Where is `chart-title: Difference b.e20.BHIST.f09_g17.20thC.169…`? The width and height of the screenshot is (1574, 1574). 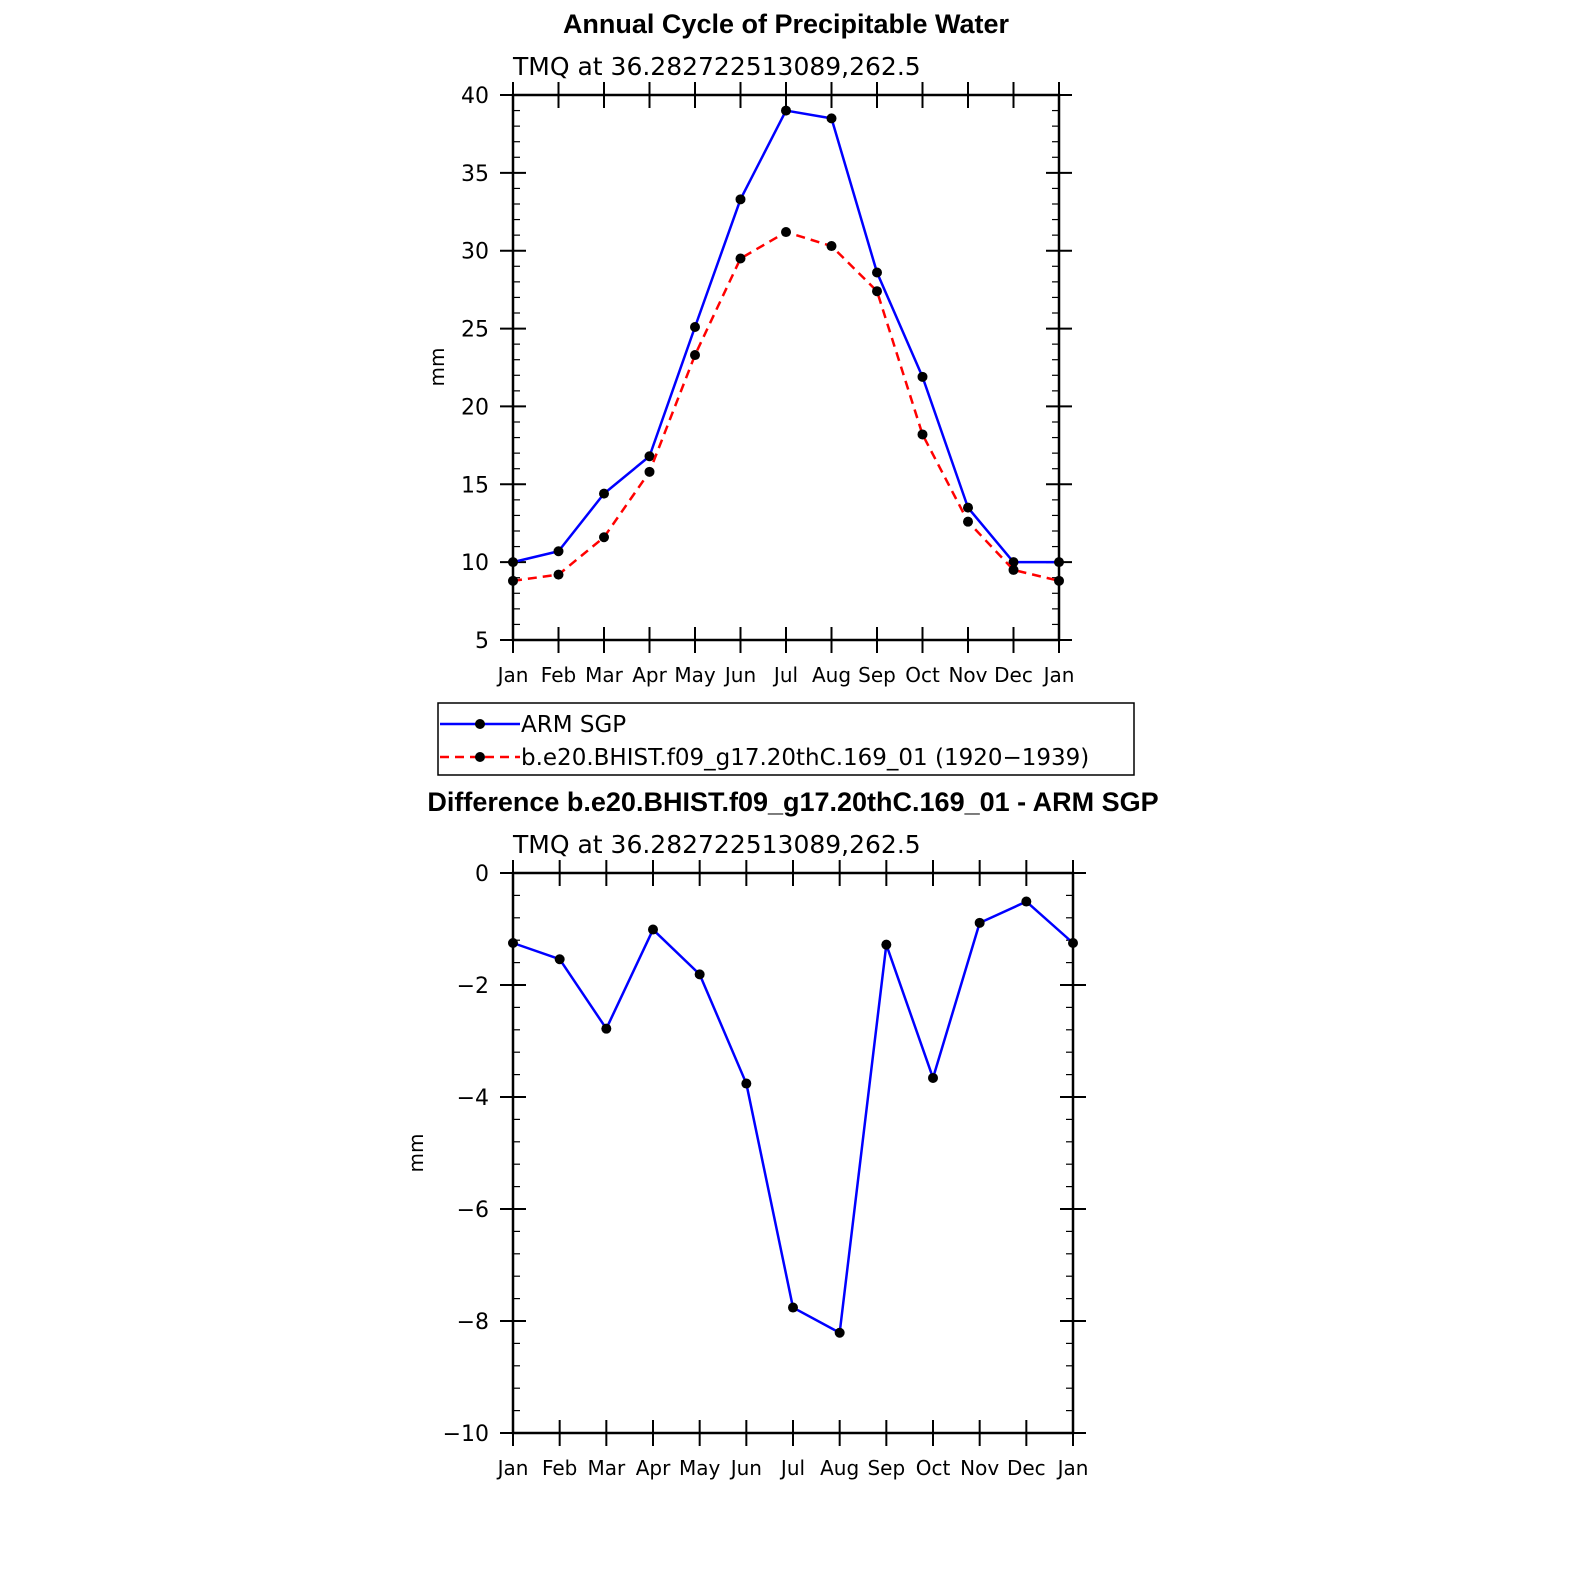
chart-title: Difference b.e20.BHIST.f09_g17.20thC.169… is located at coordinates (792, 802).